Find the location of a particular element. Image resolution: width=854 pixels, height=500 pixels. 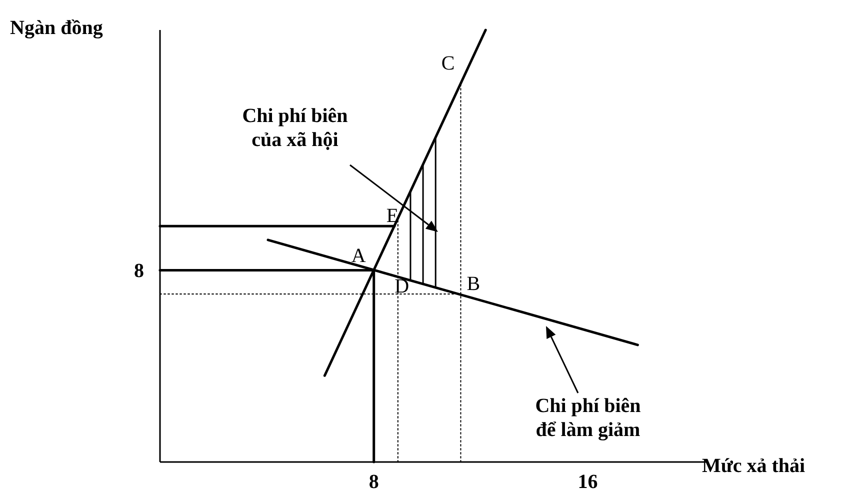

y-axis-title: Ngàn đồng is located at coordinates (56, 28).